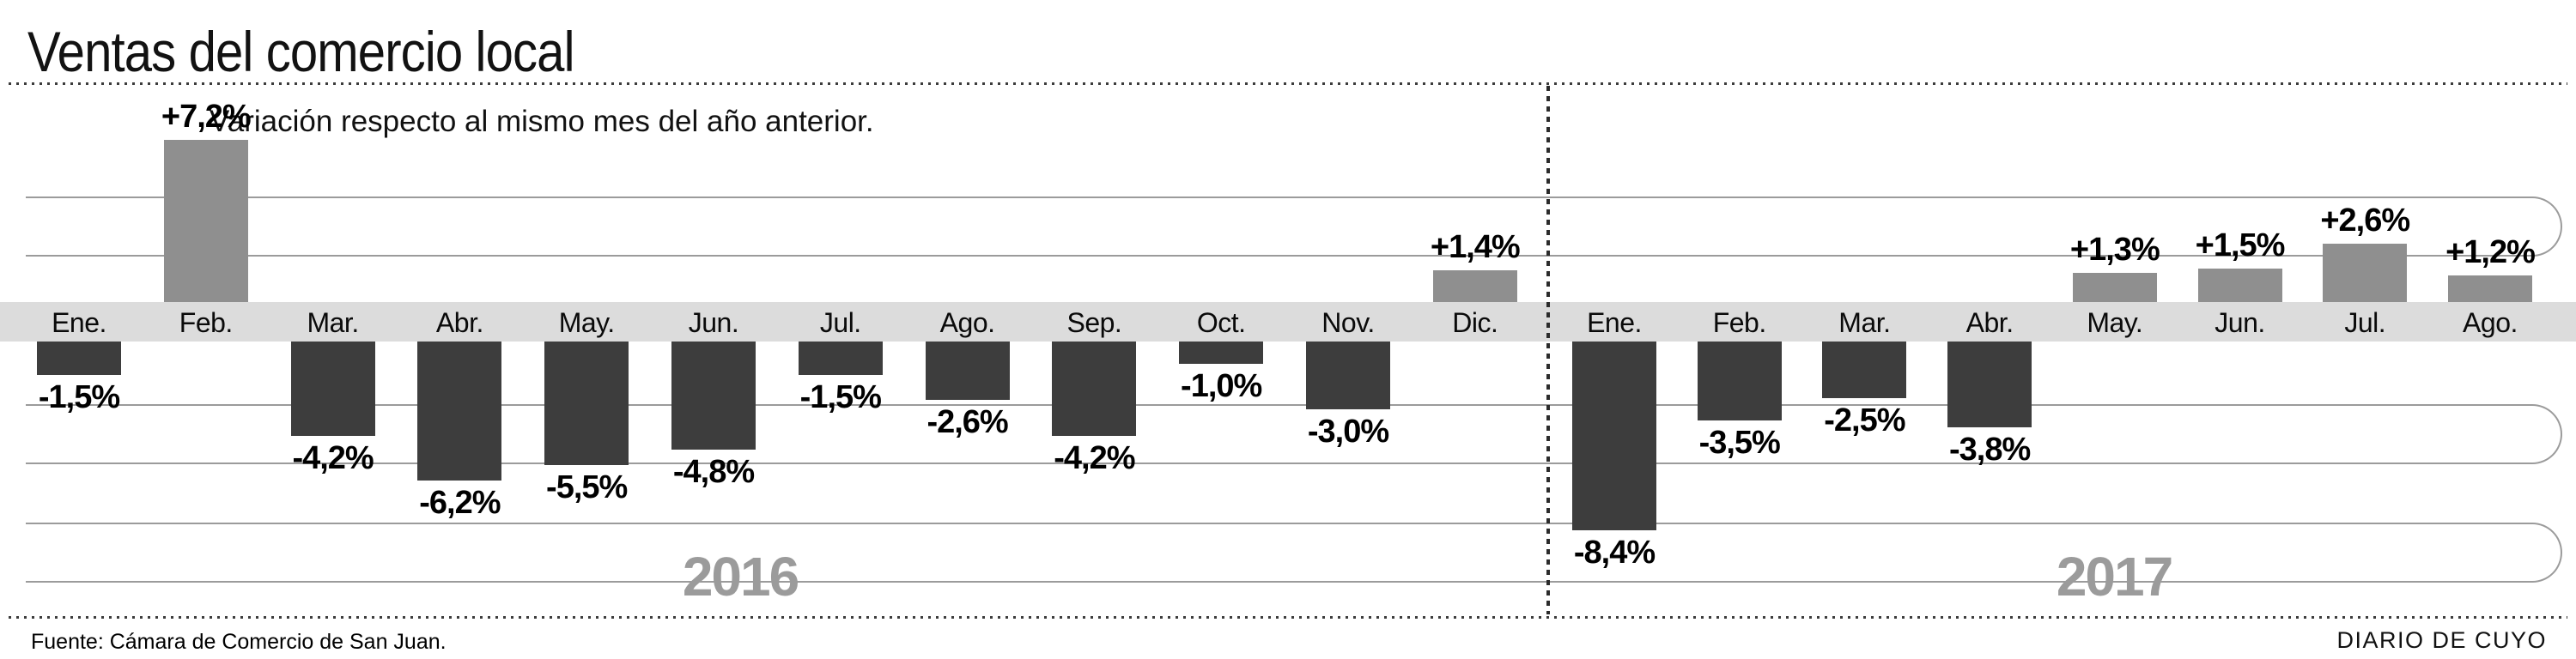  I want to click on gridline-track-lower, so click(1294, 553).